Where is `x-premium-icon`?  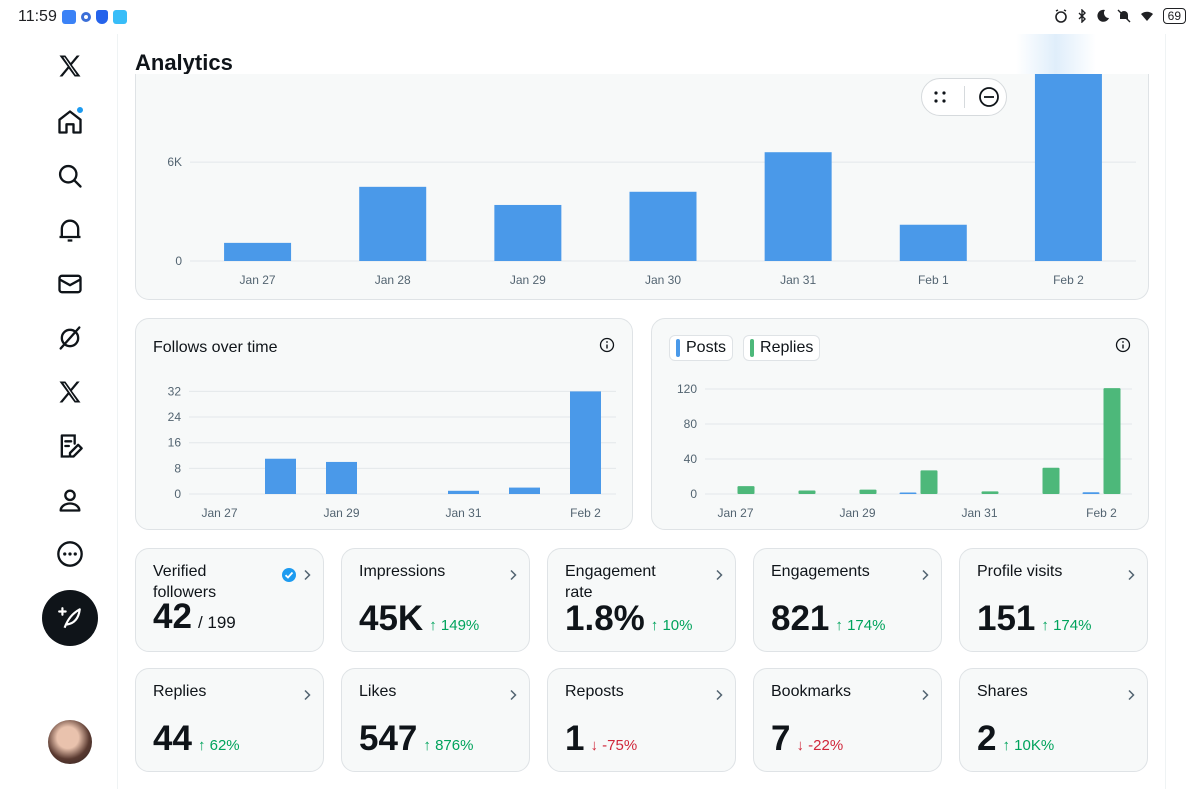
x-premium-icon is located at coordinates (70, 392).